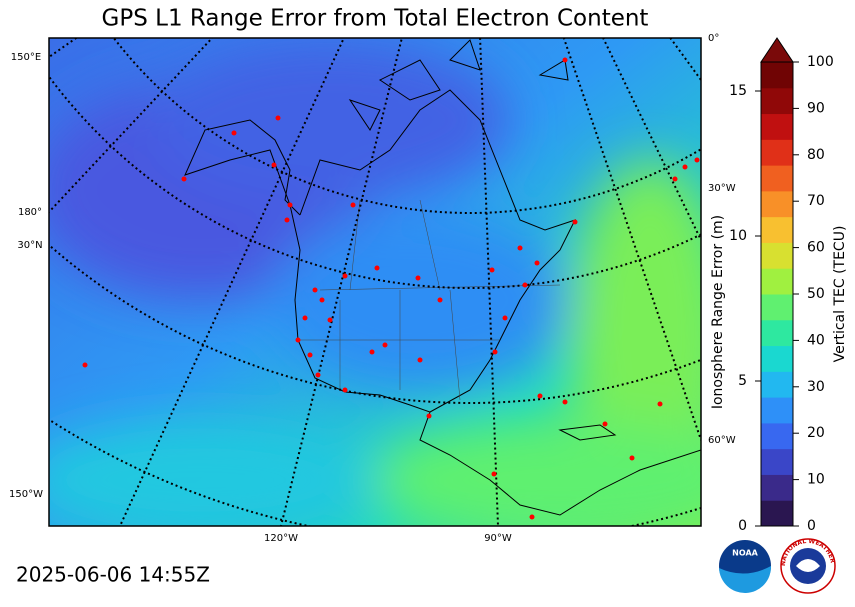  What do you see at coordinates (738, 236) in the screenshot?
I see `secondary-tick-label: 10` at bounding box center [738, 236].